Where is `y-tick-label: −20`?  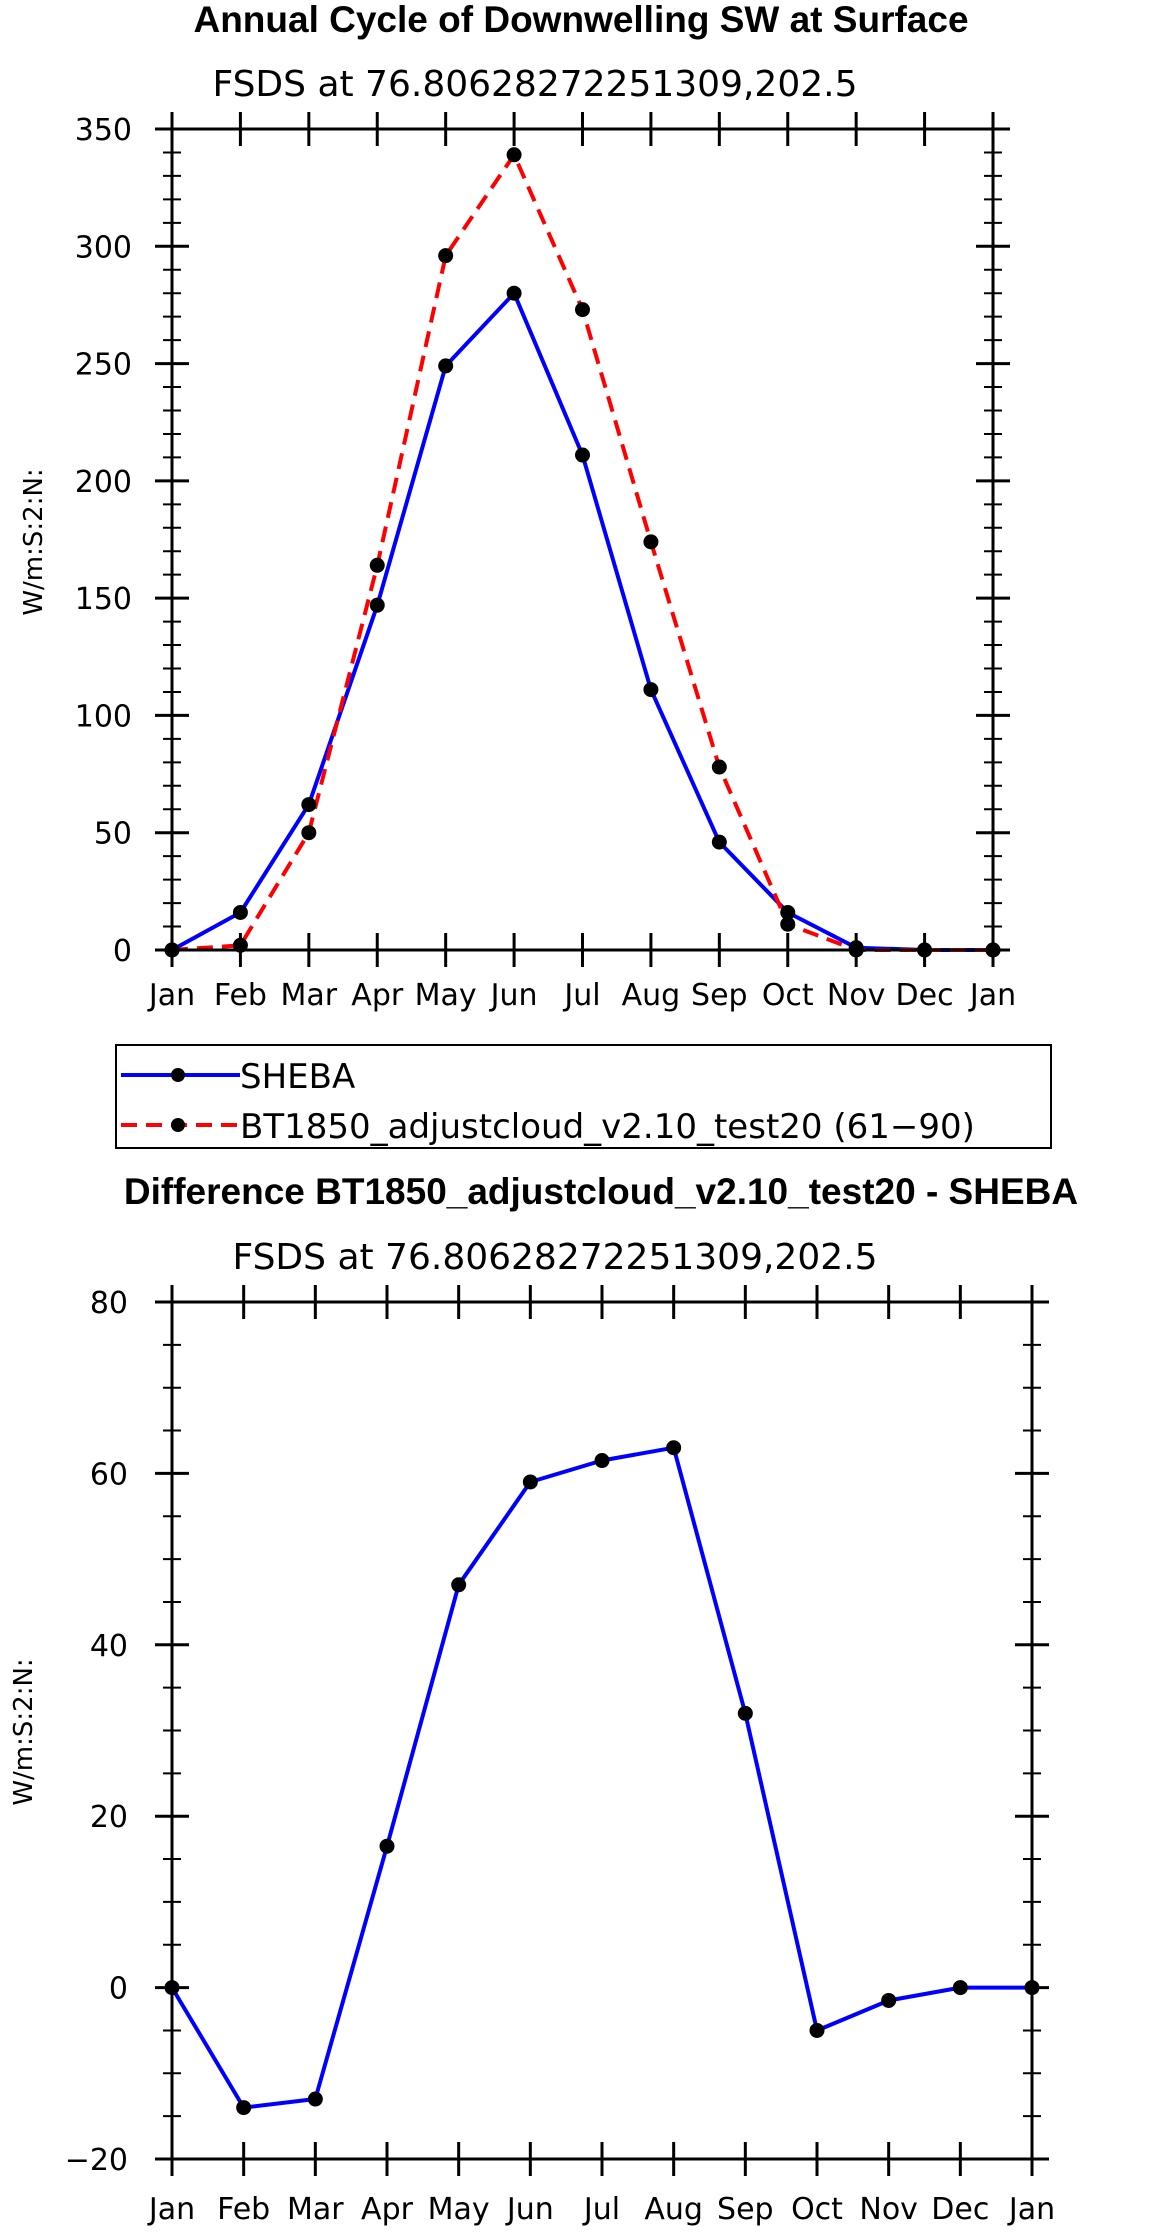
y-tick-label: −20 is located at coordinates (96, 2160).